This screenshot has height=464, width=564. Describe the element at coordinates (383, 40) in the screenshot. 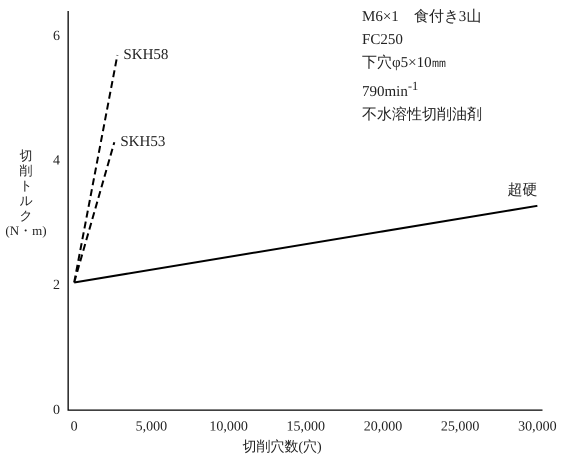

I see `annotation: FC250` at that location.